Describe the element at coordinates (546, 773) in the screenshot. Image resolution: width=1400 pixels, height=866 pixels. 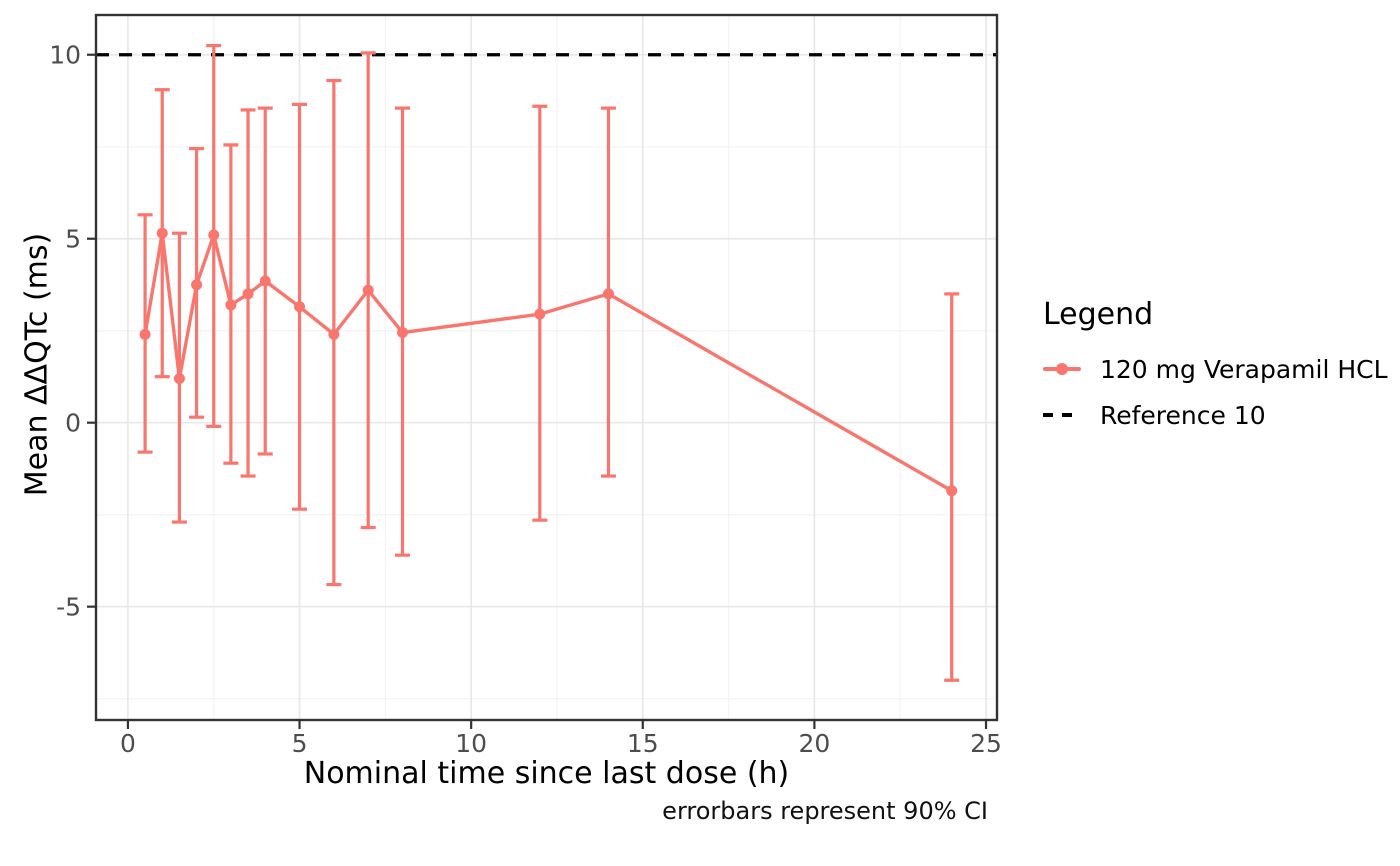
I see `x-axis-title: Nominal time since last dose (h)` at that location.